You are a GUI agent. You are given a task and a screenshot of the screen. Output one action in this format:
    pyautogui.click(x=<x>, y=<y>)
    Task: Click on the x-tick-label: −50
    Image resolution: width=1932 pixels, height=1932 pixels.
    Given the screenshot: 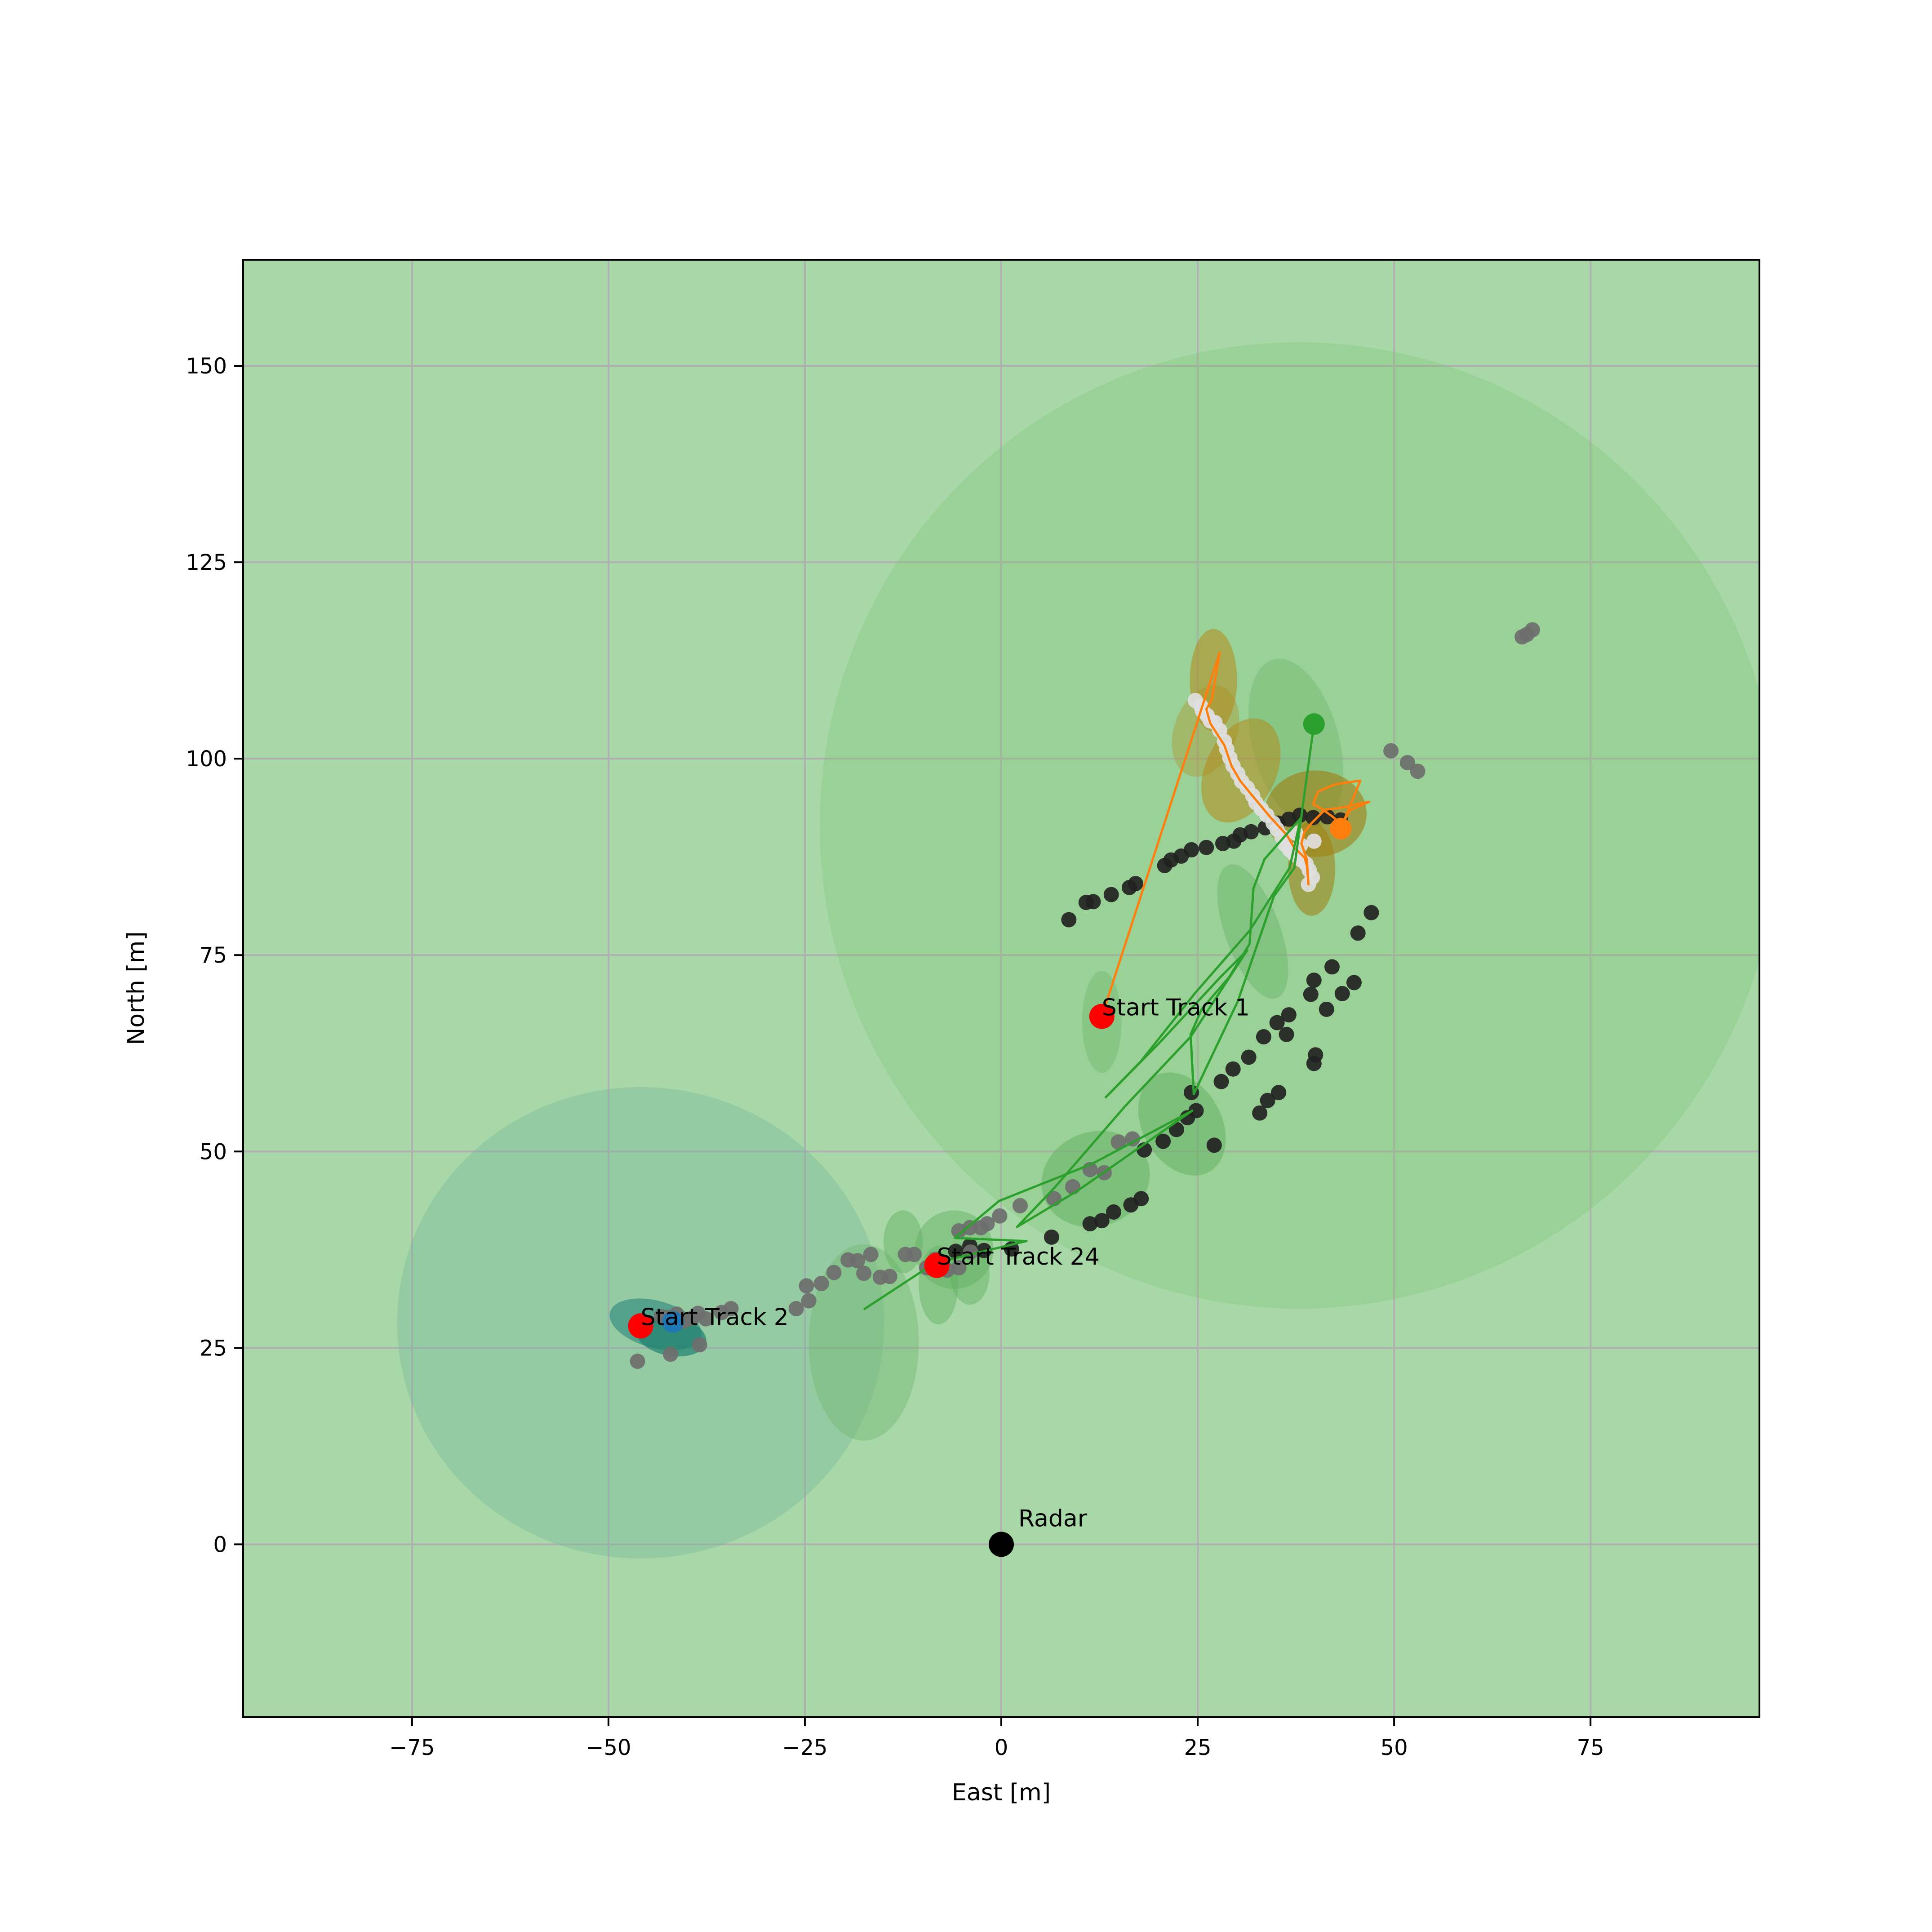 What is the action you would take?
    pyautogui.click(x=608, y=1747)
    